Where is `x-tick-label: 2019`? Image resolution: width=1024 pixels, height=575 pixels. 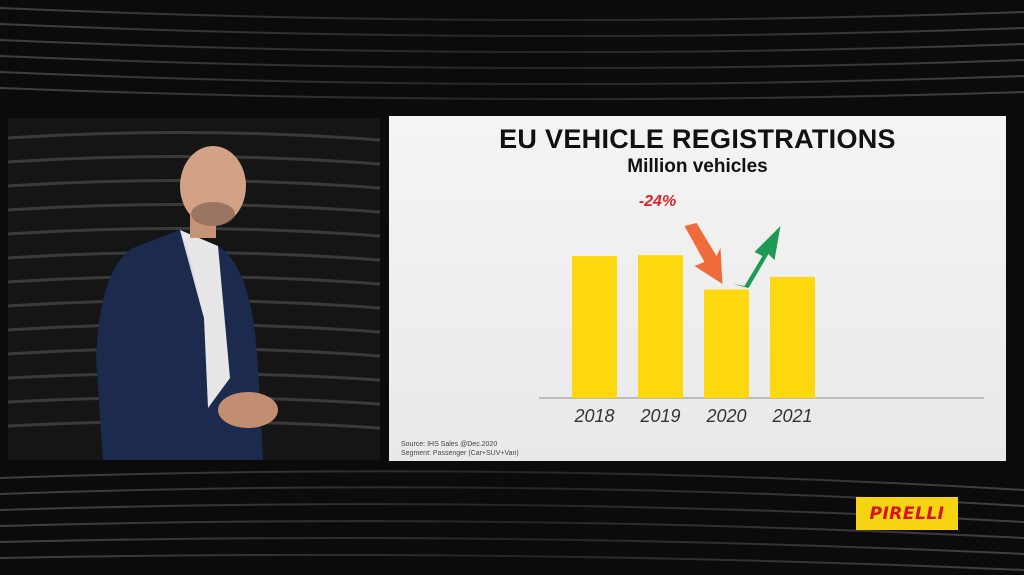
x-tick-label: 2019 is located at coordinates (659, 416).